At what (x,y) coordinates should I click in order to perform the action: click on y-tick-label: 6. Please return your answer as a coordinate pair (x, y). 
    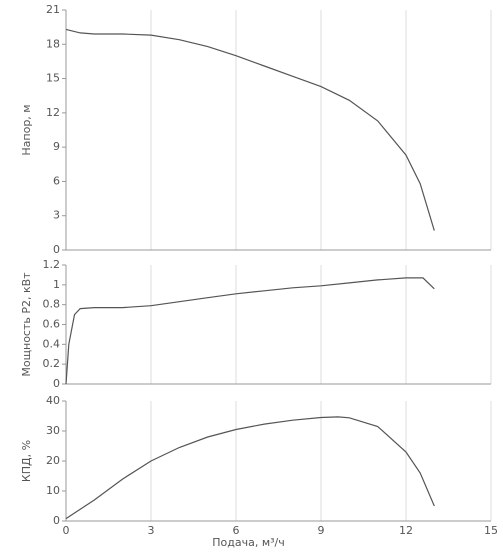
    Looking at the image, I should click on (56, 180).